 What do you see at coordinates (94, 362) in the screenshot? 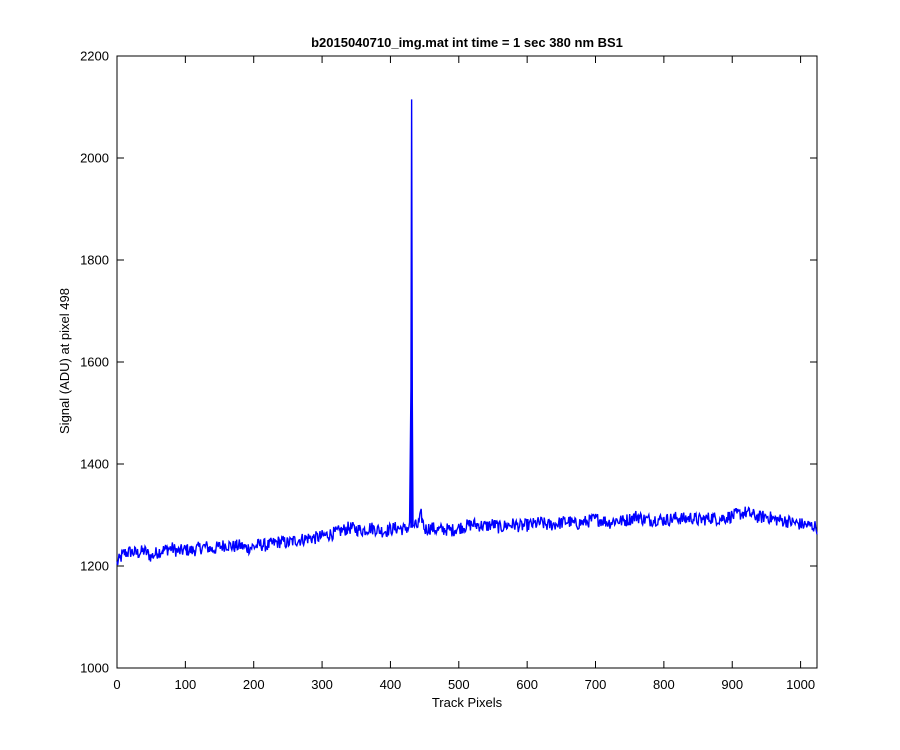
I see `y-tick-label-1600: 1600` at bounding box center [94, 362].